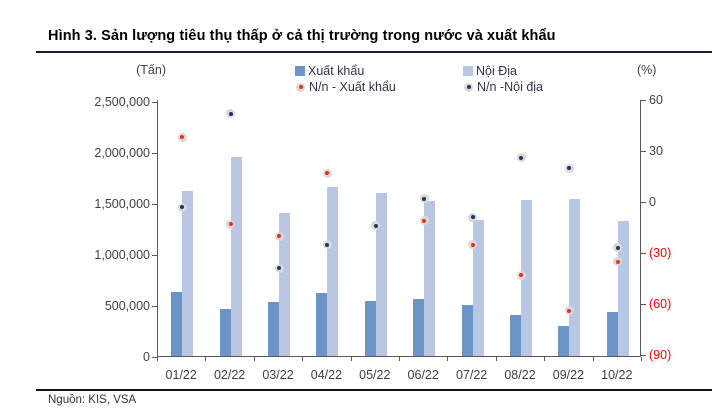 The image size is (720, 408). I want to click on export-yoy-marker-icon, so click(300, 87).